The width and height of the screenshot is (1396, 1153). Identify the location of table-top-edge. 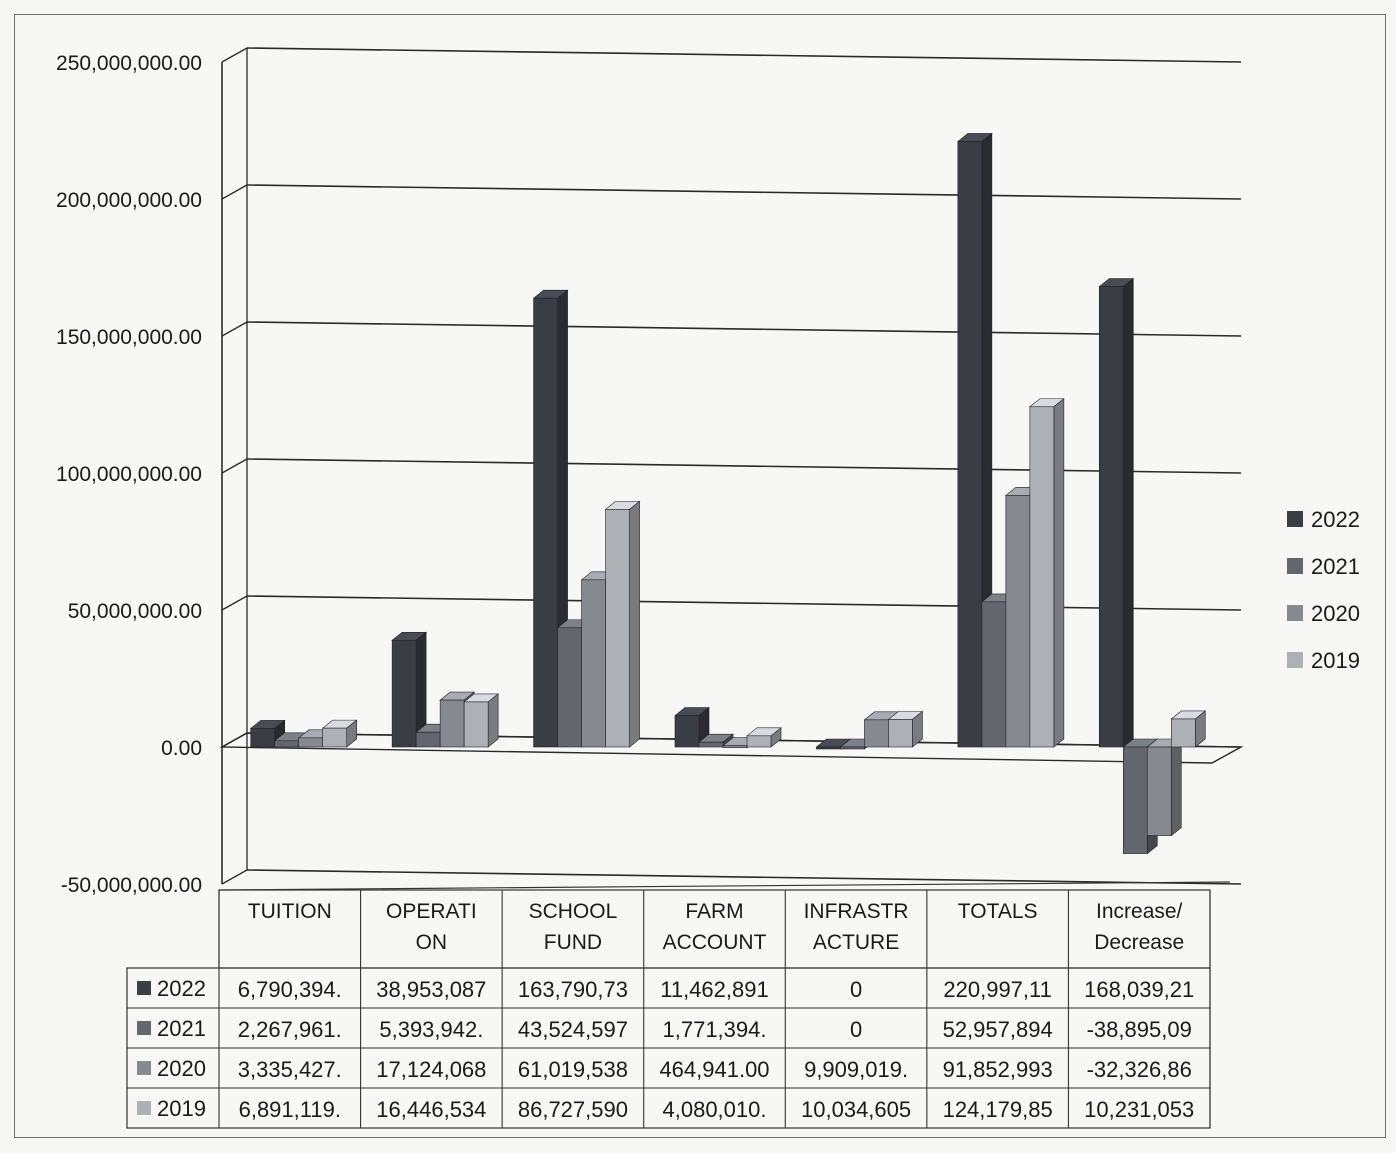
(724, 886).